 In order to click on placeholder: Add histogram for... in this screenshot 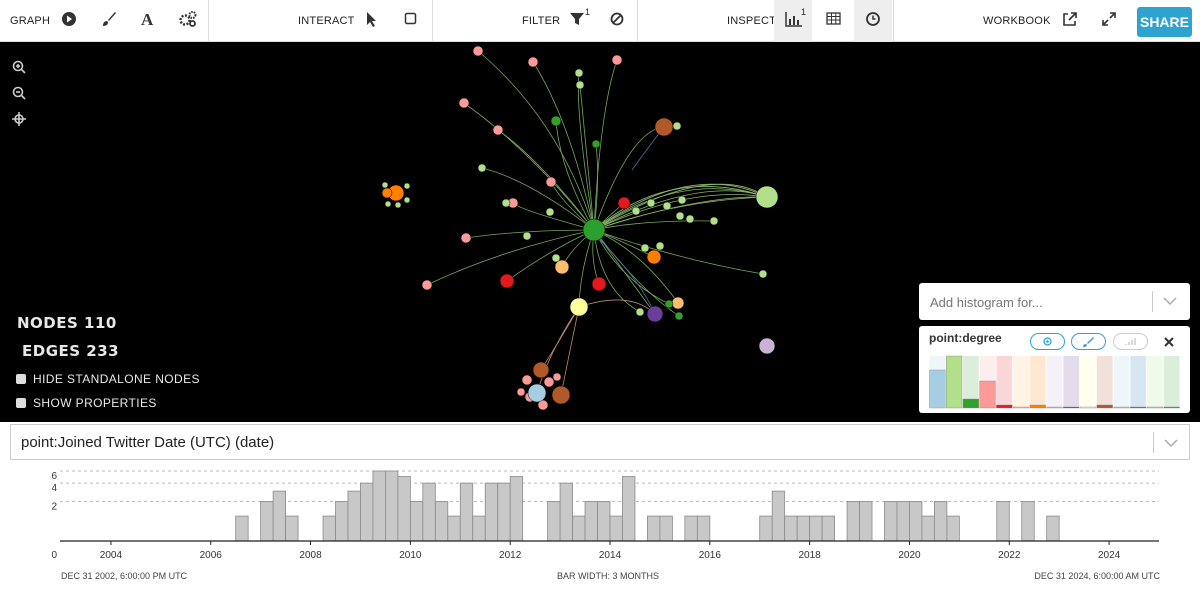, I will do `click(986, 302)`.